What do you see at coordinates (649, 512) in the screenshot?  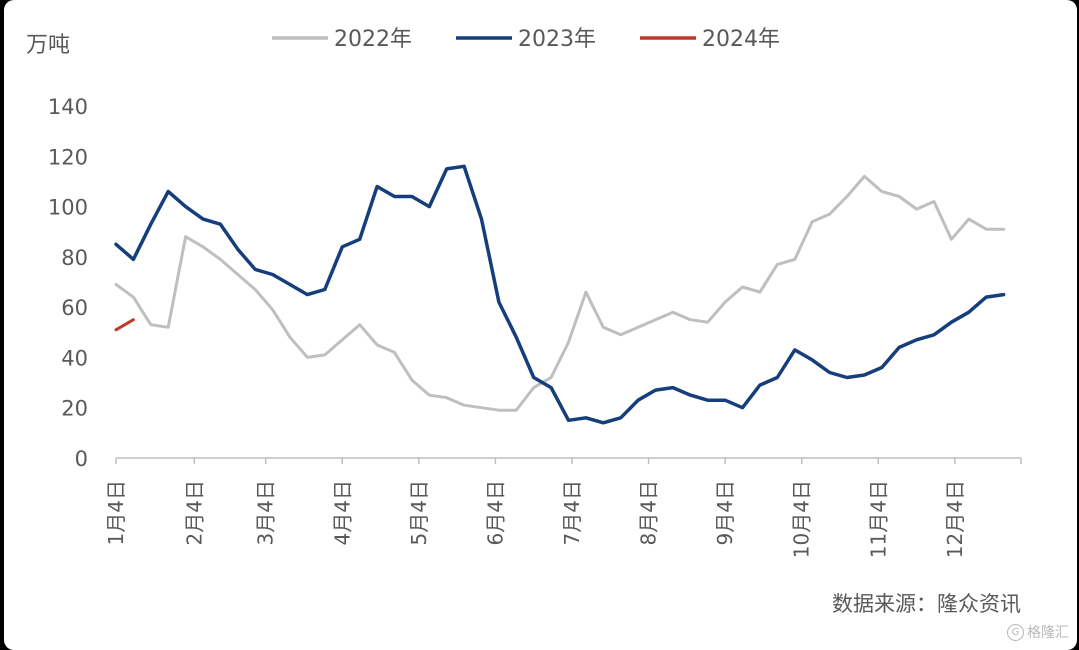 I see `x-tick-label: 8月4日` at bounding box center [649, 512].